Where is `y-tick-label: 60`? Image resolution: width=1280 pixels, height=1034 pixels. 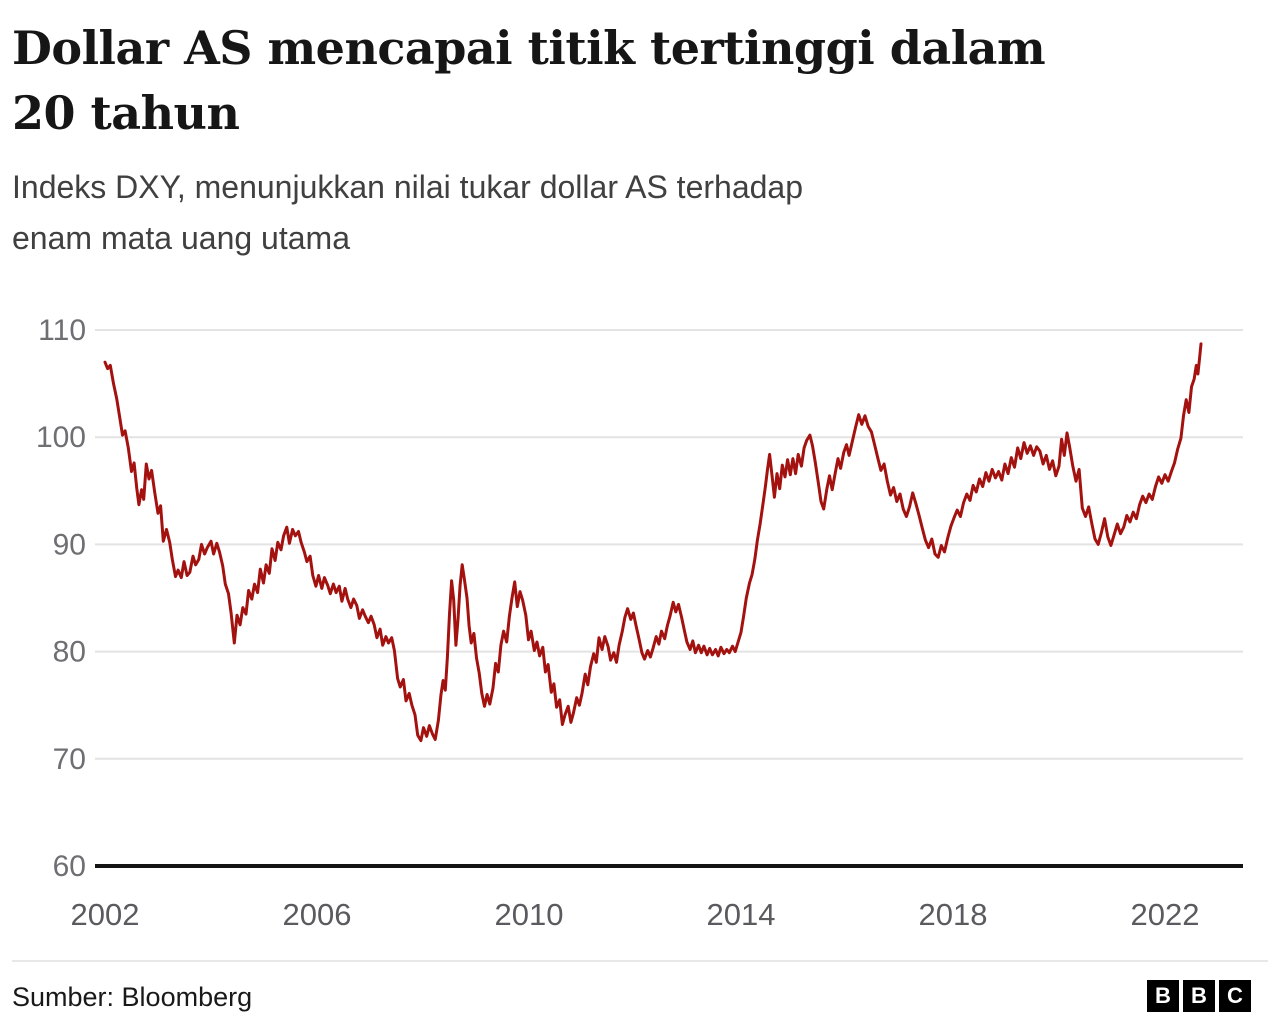
y-tick-label: 60 is located at coordinates (69, 866).